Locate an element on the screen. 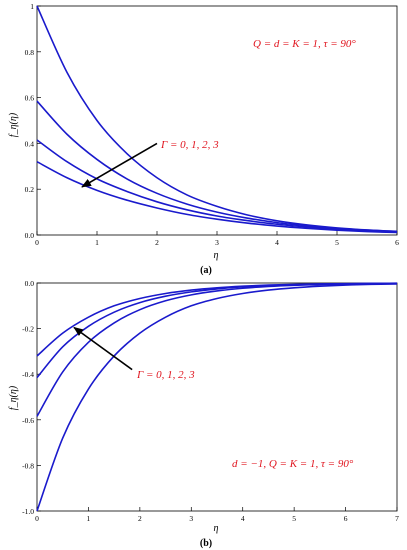 This screenshot has width=407, height=550. y-axis-ticks: -1.0 -0.8 -0.6 -0.4 -0.2 0.0 is located at coordinates (31, 397).